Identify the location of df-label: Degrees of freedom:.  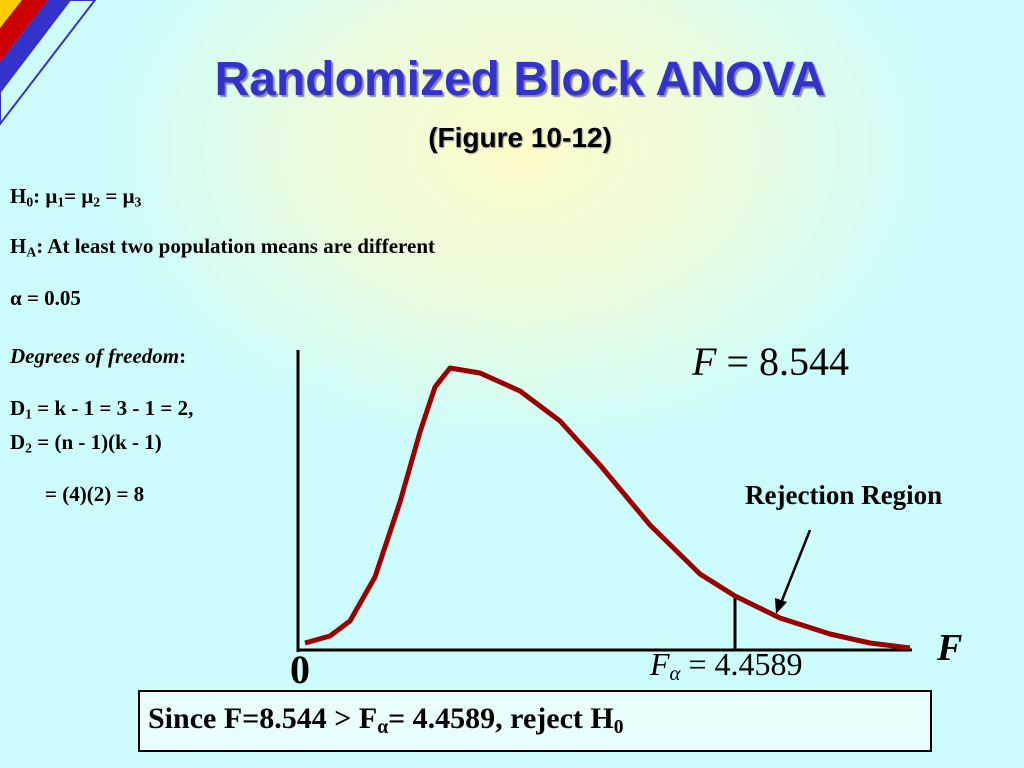
(98, 356).